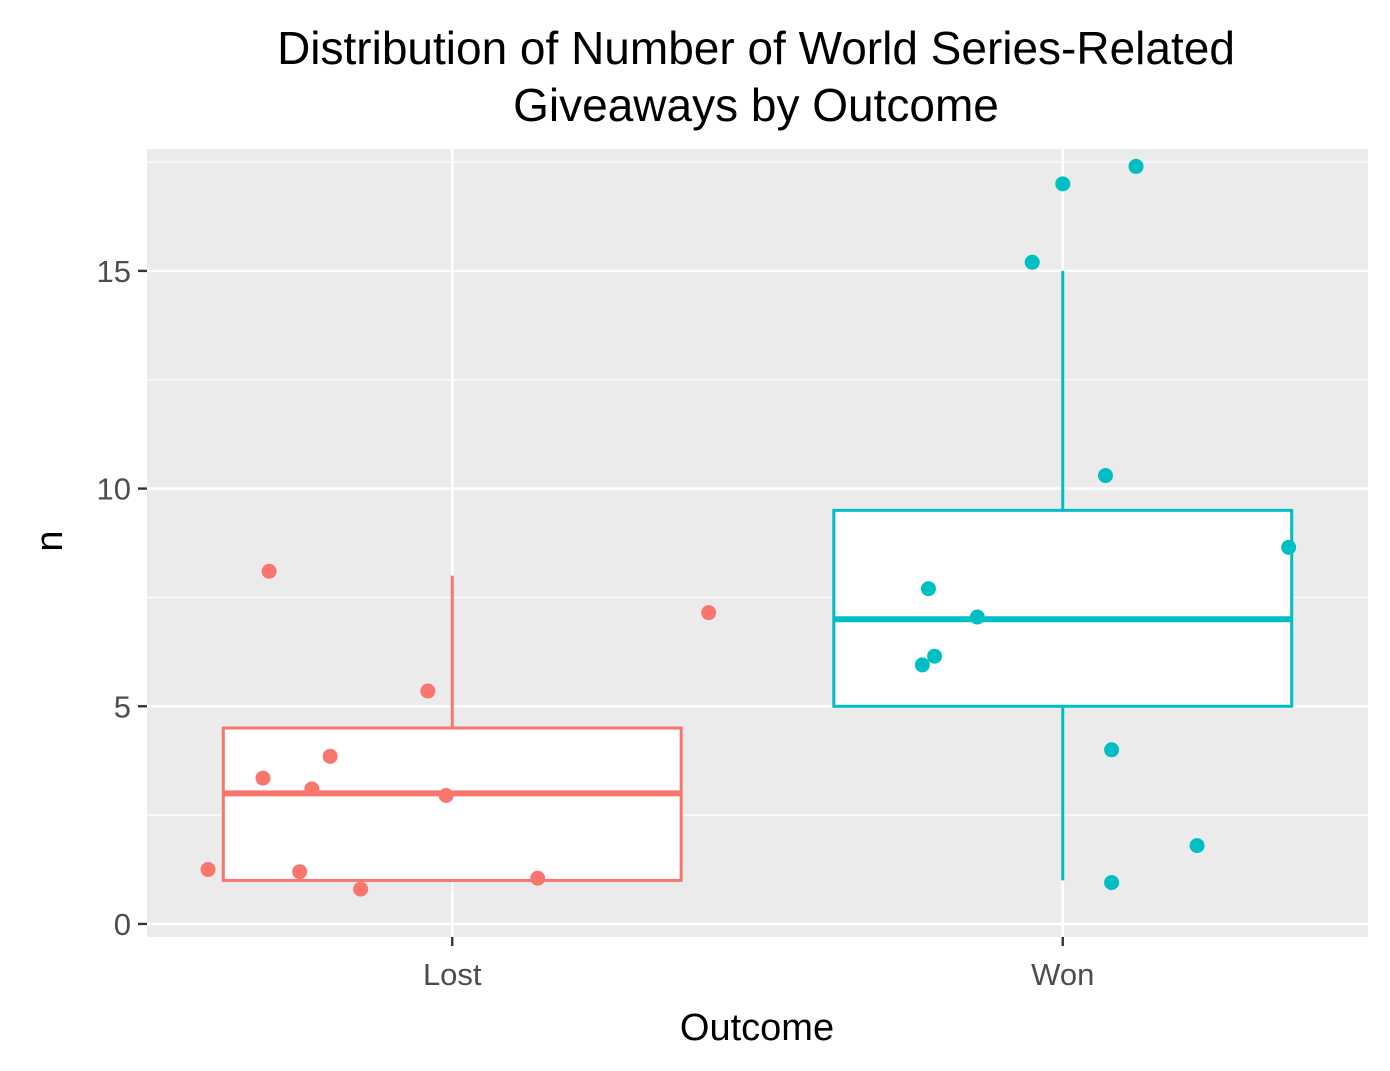 The image size is (1390, 1071). Describe the element at coordinates (452, 974) in the screenshot. I see `x-tick-label: Lost` at that location.